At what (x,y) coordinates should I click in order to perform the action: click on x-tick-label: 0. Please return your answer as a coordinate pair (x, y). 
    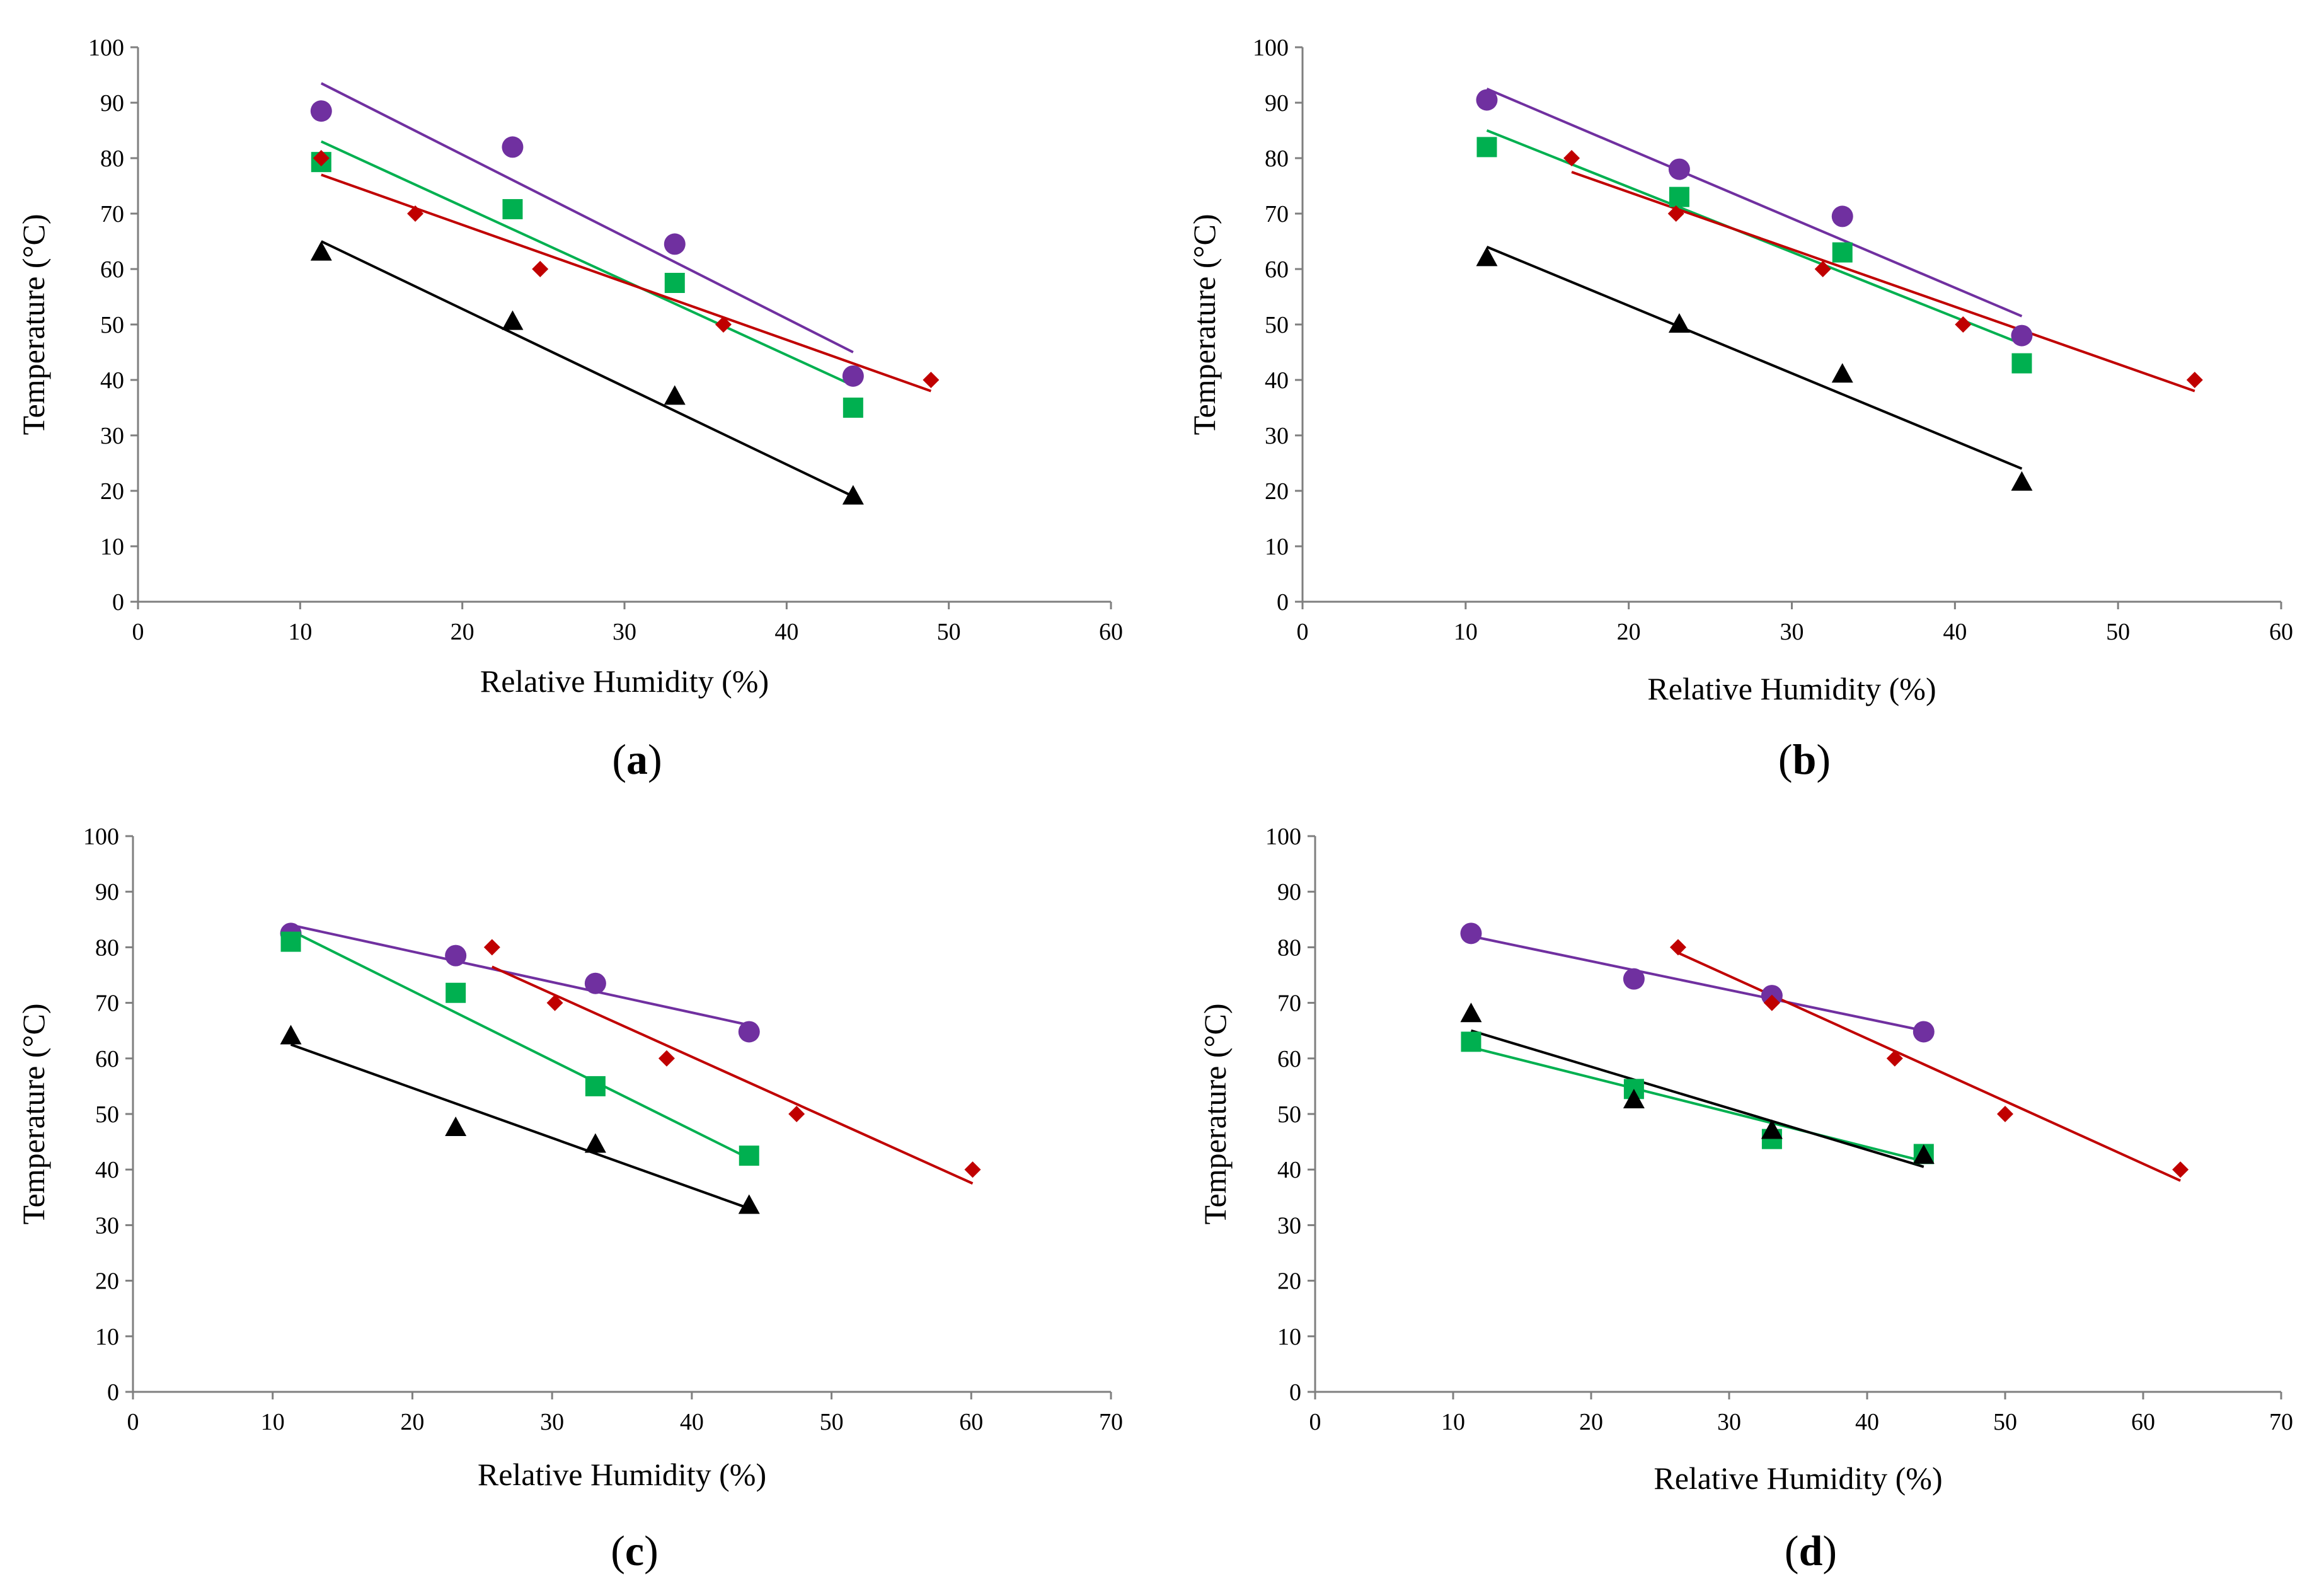
    Looking at the image, I should click on (1303, 632).